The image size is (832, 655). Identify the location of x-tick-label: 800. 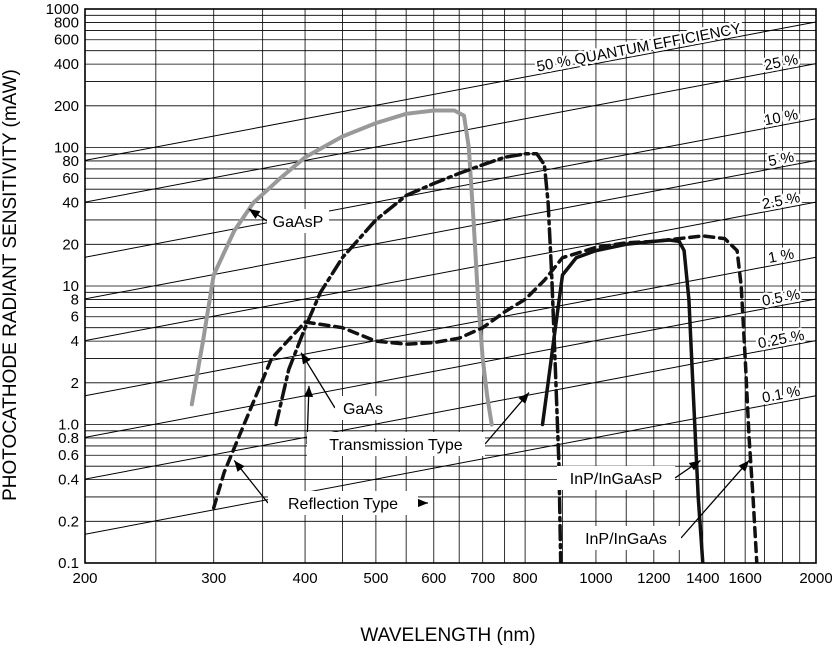
(525, 578).